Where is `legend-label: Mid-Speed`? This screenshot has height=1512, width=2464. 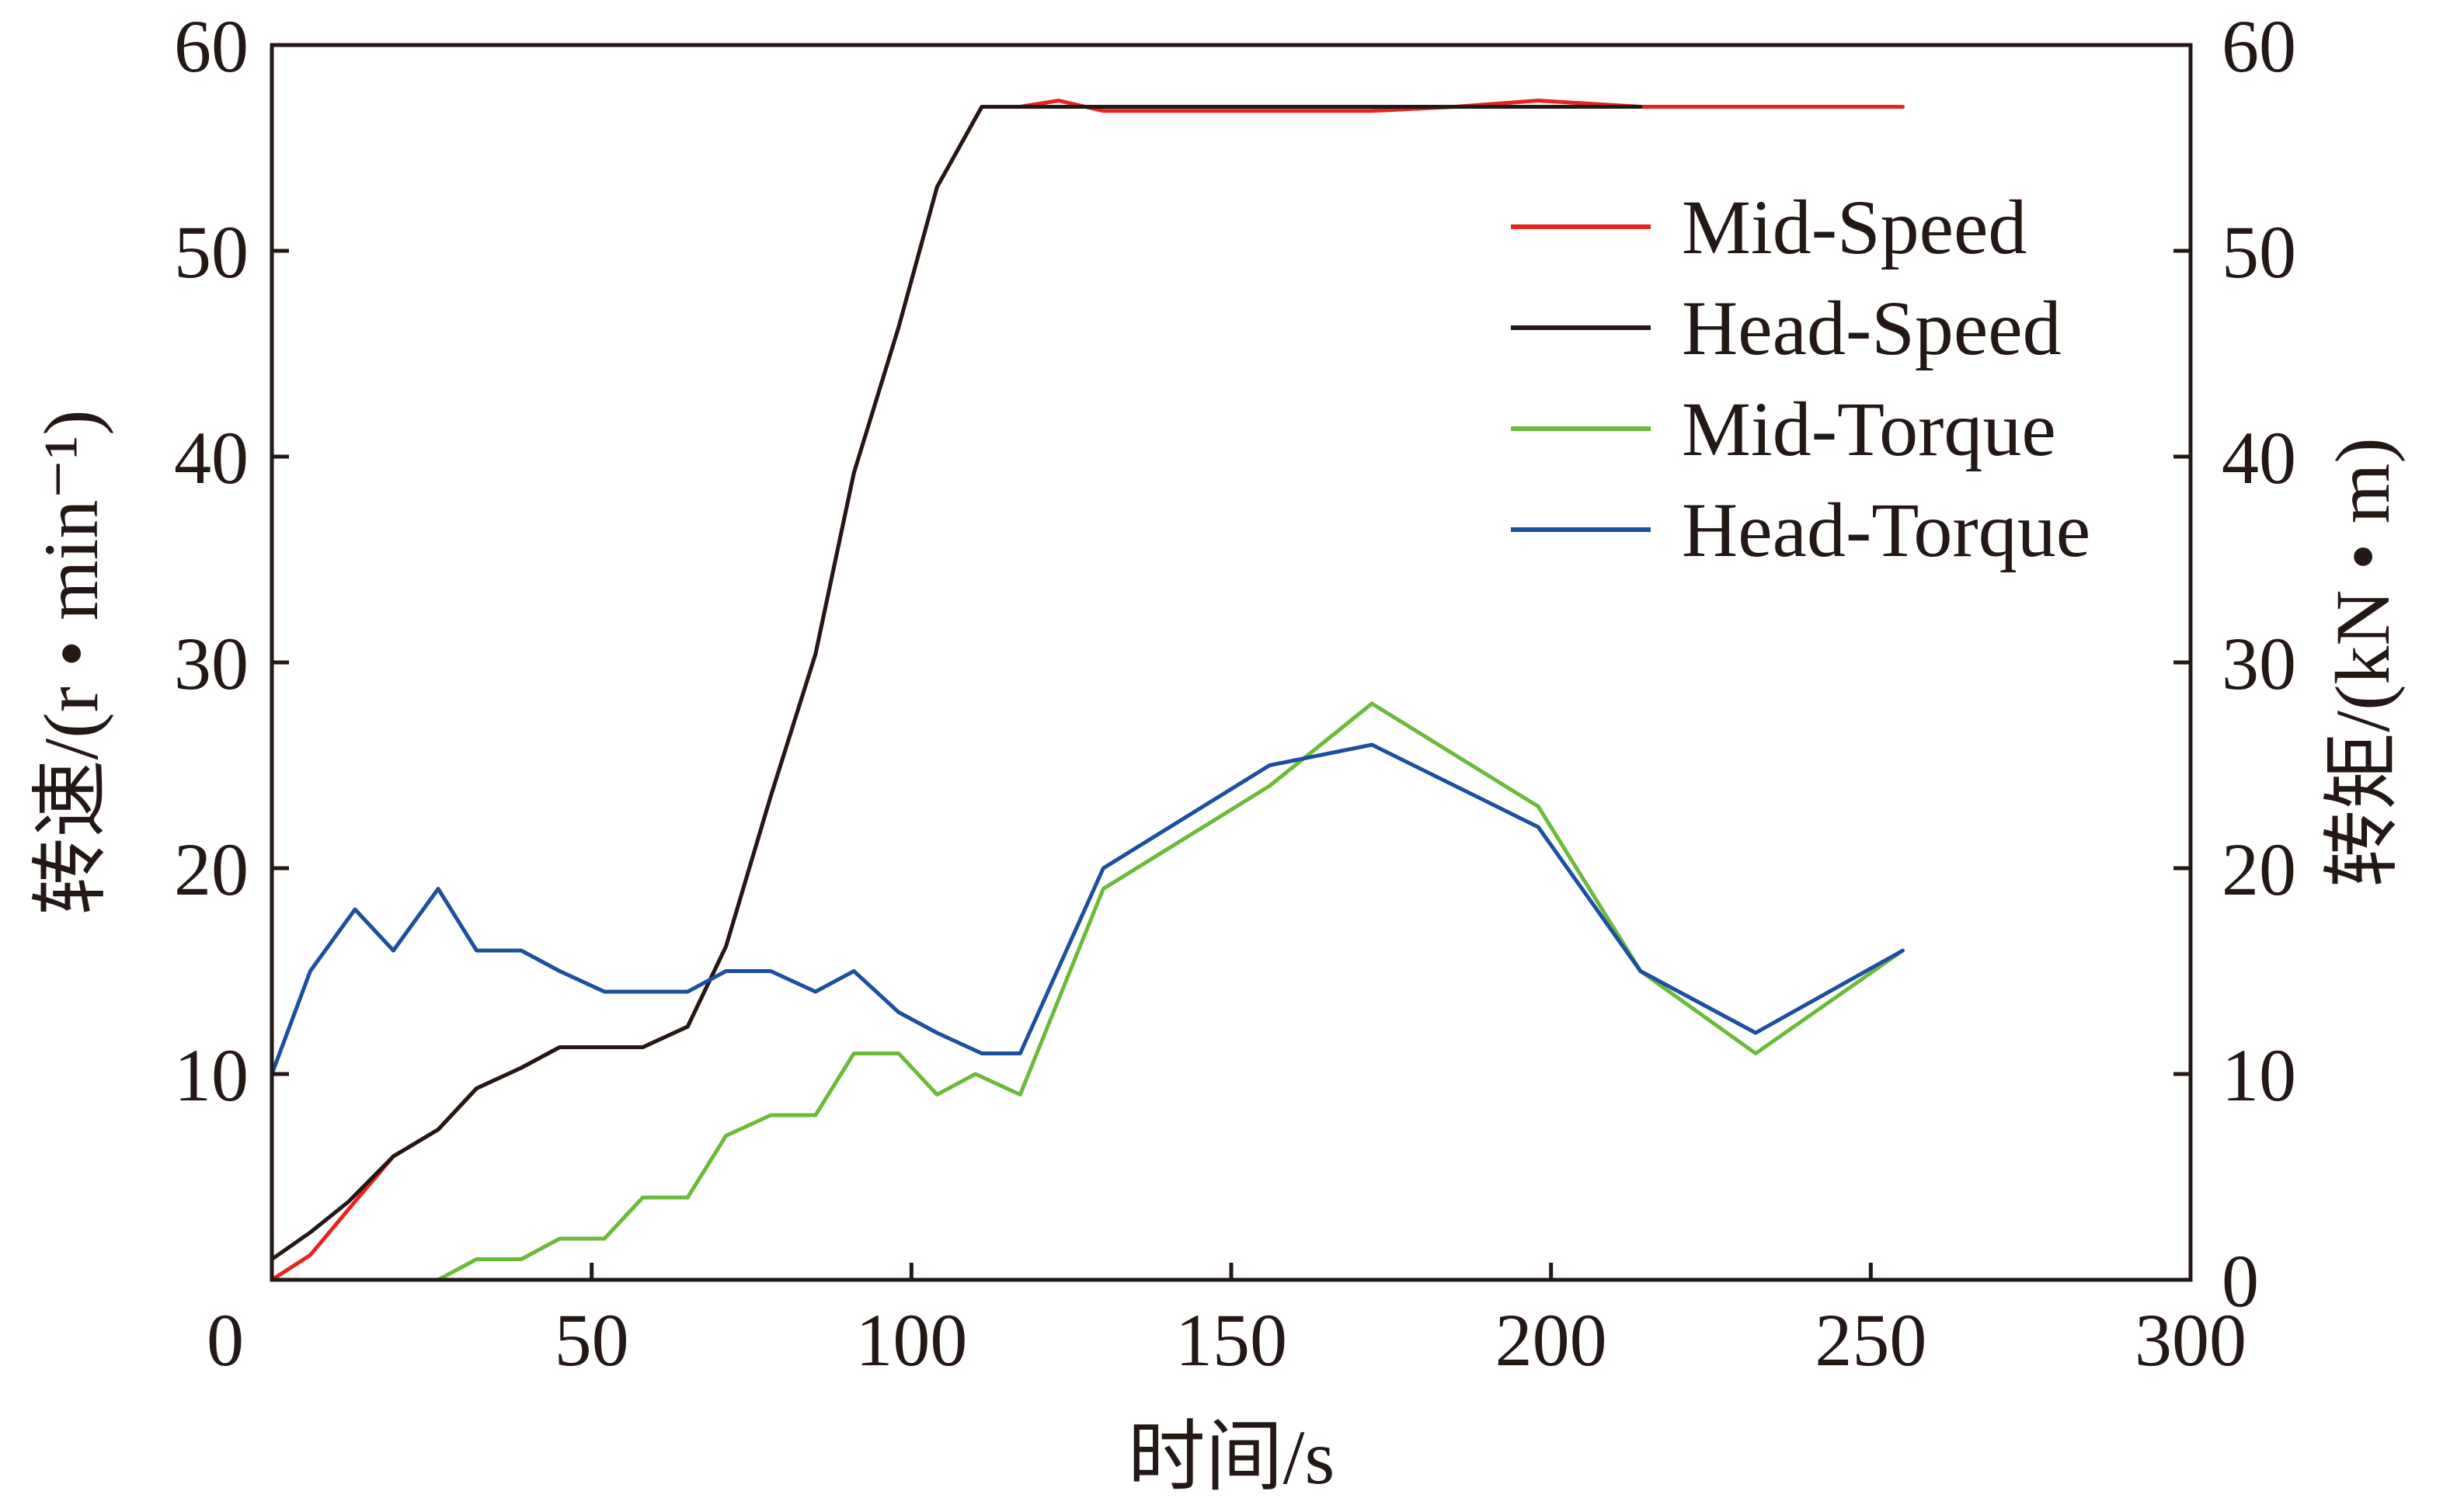
legend-label: Mid-Speed is located at coordinates (1854, 227).